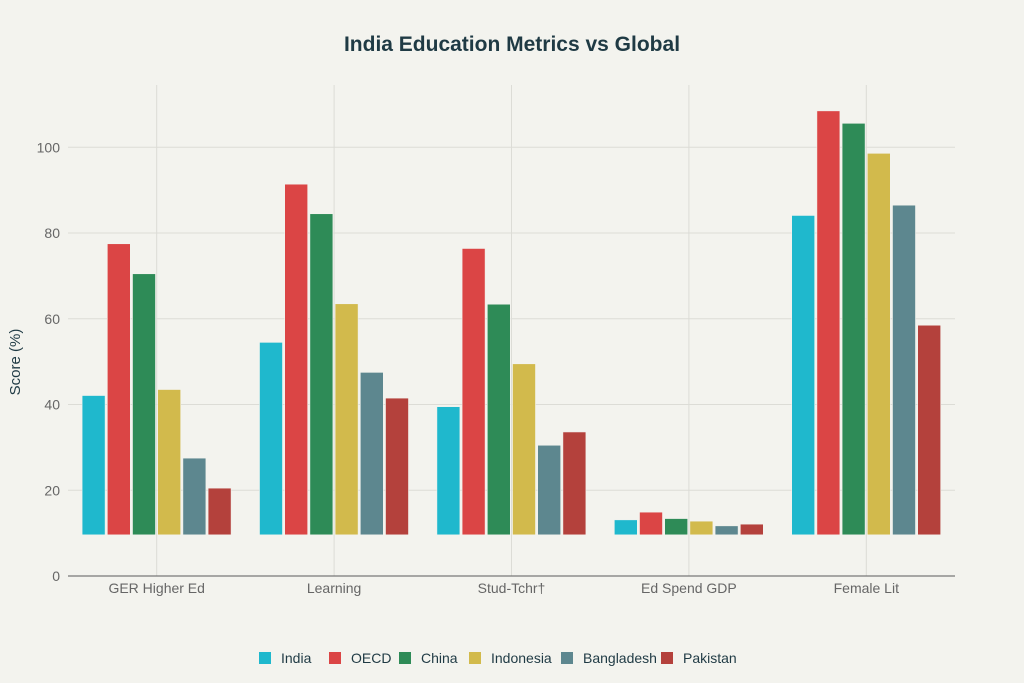  What do you see at coordinates (710, 658) in the screenshot?
I see `legend-label-pakistan: Pakistan` at bounding box center [710, 658].